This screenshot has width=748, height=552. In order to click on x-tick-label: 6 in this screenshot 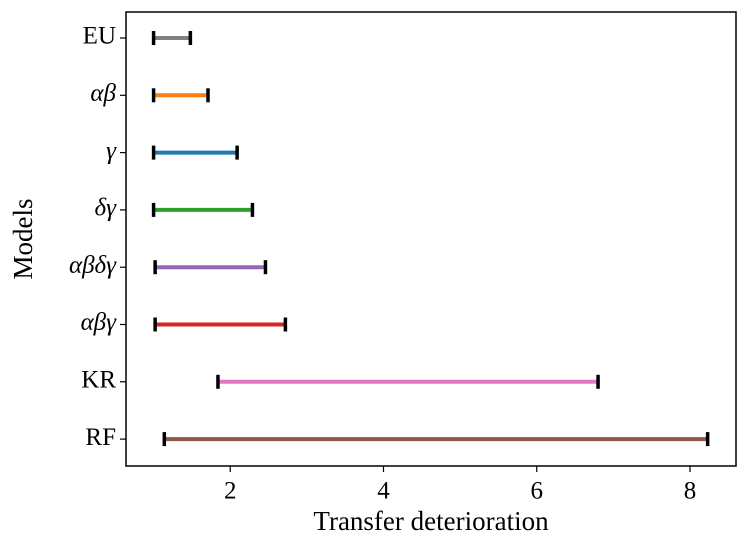, I will do `click(537, 491)`.